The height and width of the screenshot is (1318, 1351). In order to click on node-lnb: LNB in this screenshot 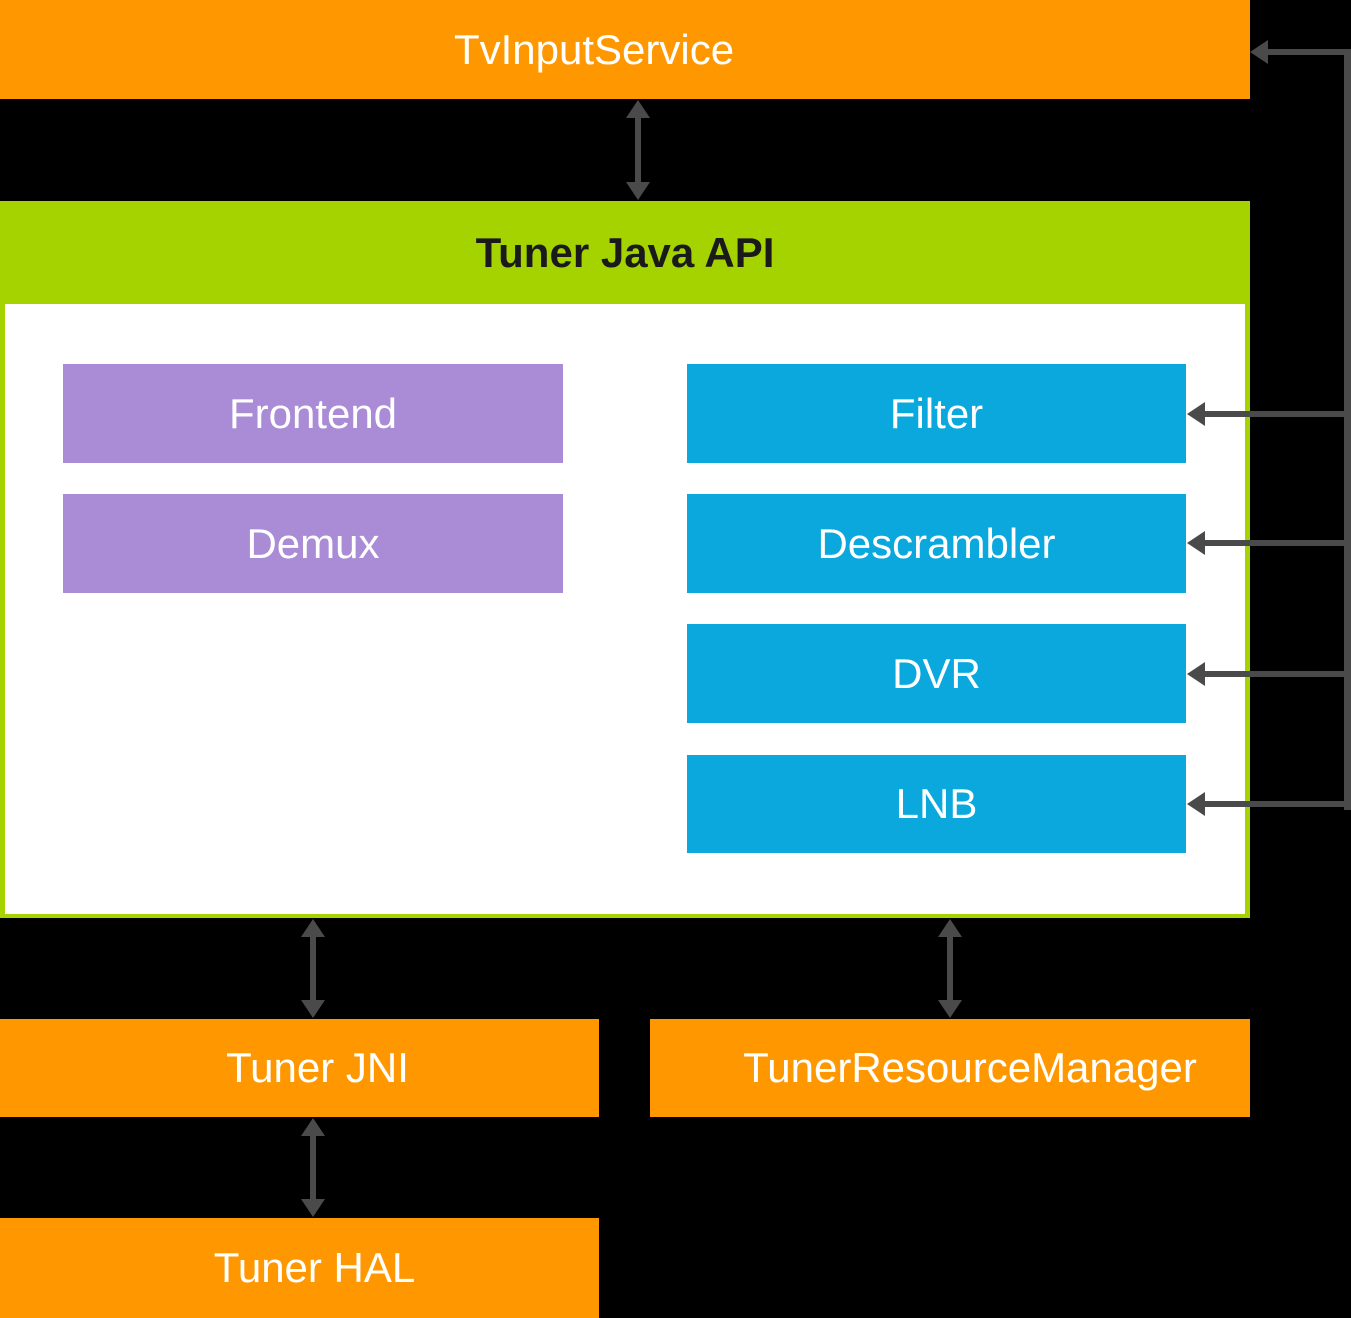, I will do `click(936, 804)`.